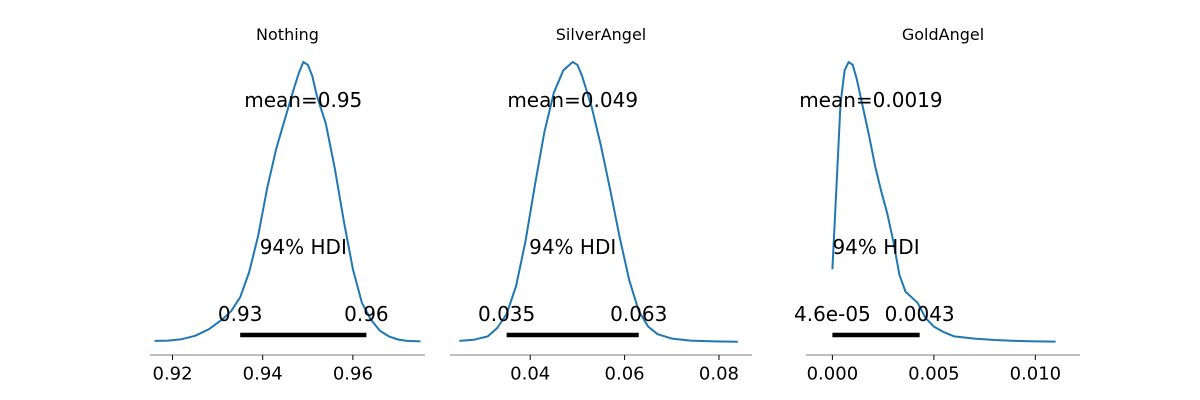 Image resolution: width=1200 pixels, height=400 pixels. I want to click on x-tick-label: 0.96, so click(353, 374).